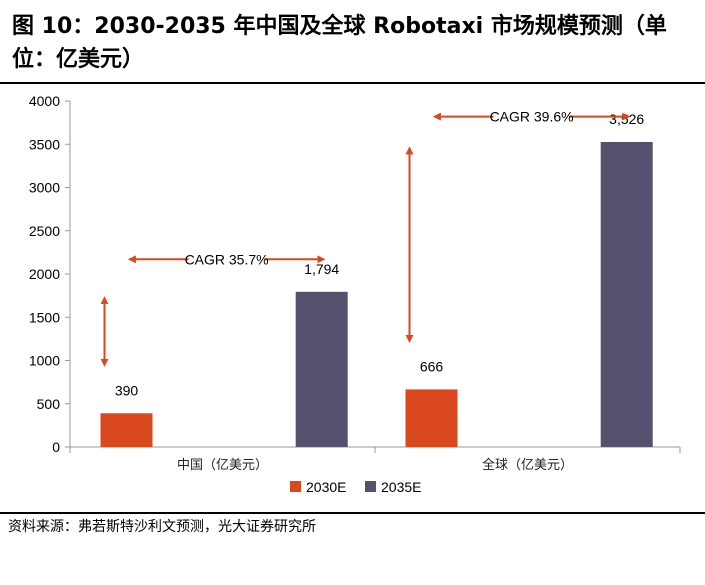 The height and width of the screenshot is (585, 705). What do you see at coordinates (432, 366) in the screenshot?
I see `data-label: 666` at bounding box center [432, 366].